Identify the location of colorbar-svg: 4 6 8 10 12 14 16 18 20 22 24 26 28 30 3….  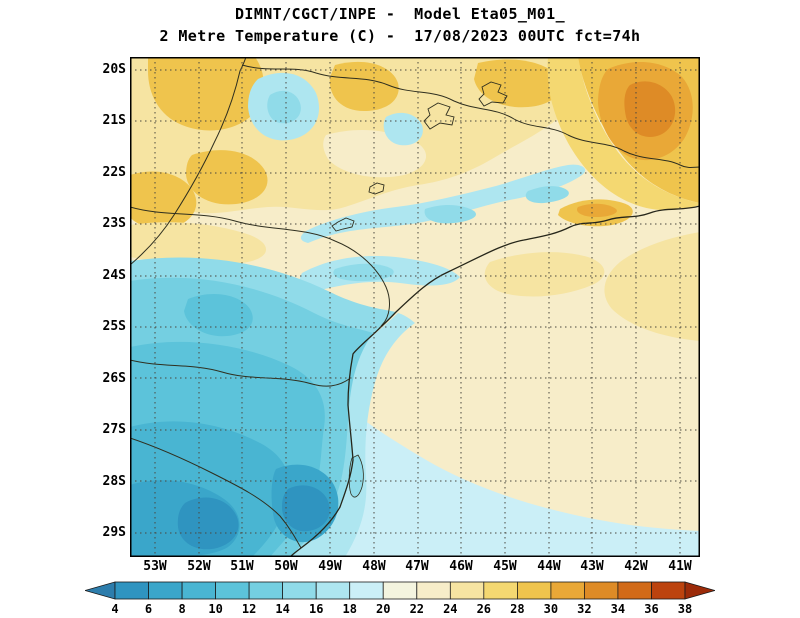
(400, 598).